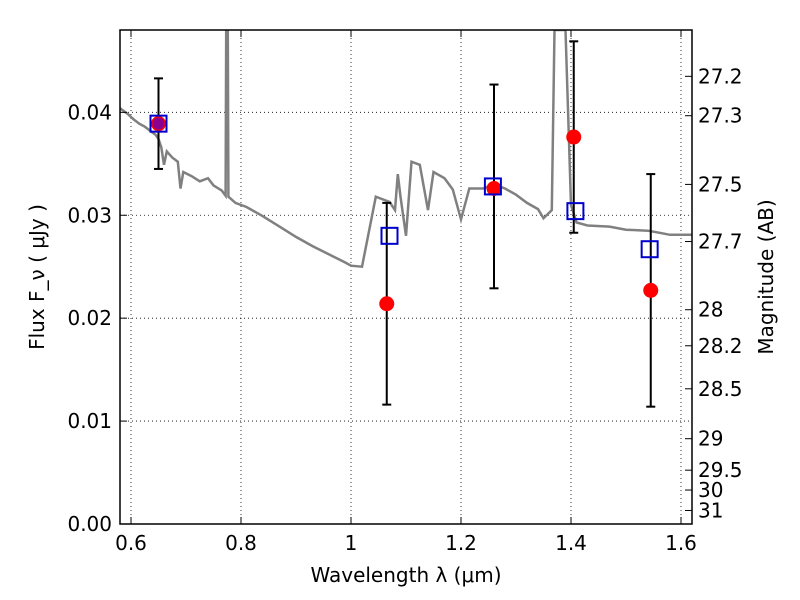 Image resolution: width=800 pixels, height=600 pixels. What do you see at coordinates (89, 112) in the screenshot?
I see `y-tick-label: 0.04` at bounding box center [89, 112].